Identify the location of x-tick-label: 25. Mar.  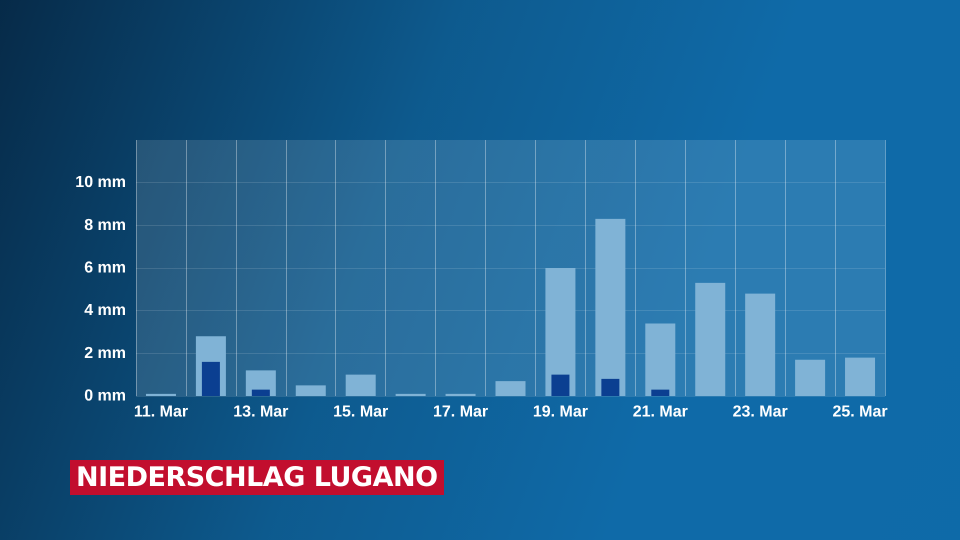
(860, 412).